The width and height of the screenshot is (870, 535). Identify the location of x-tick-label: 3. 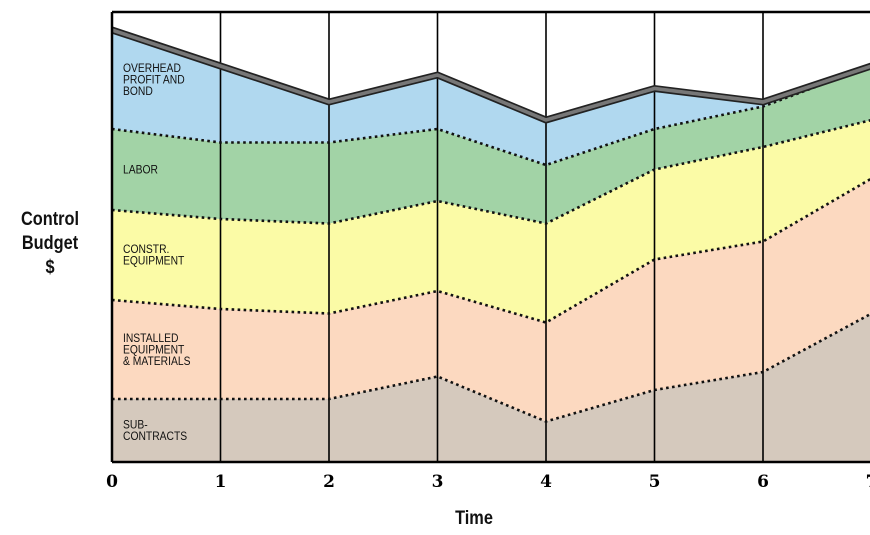
(438, 482).